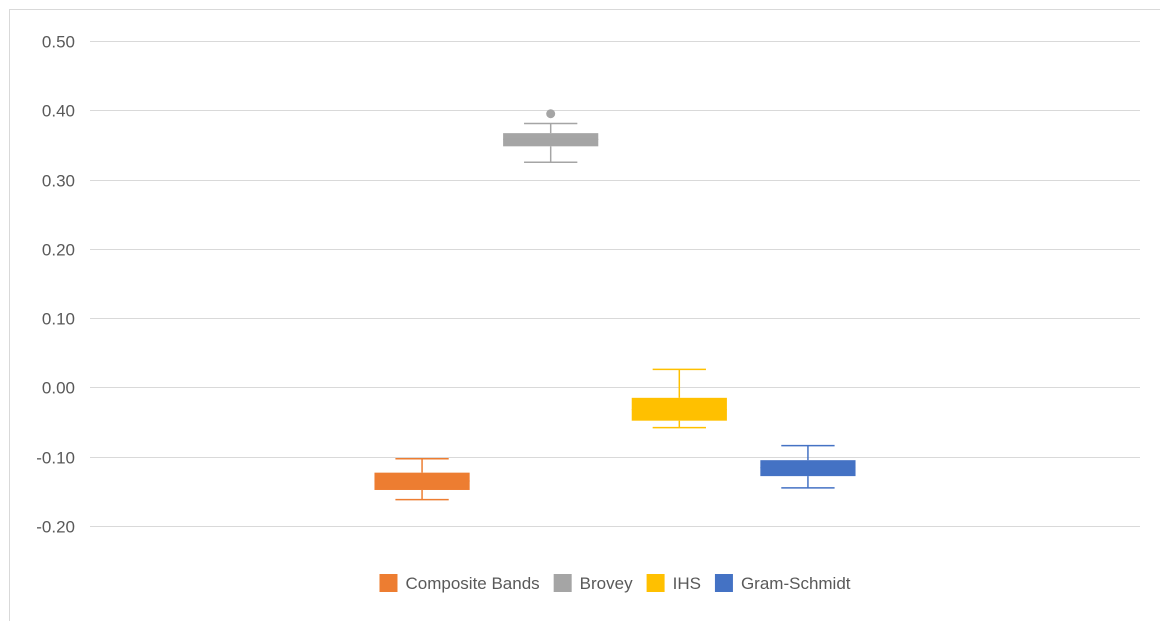  I want to click on legend-label: Brovey, so click(606, 583).